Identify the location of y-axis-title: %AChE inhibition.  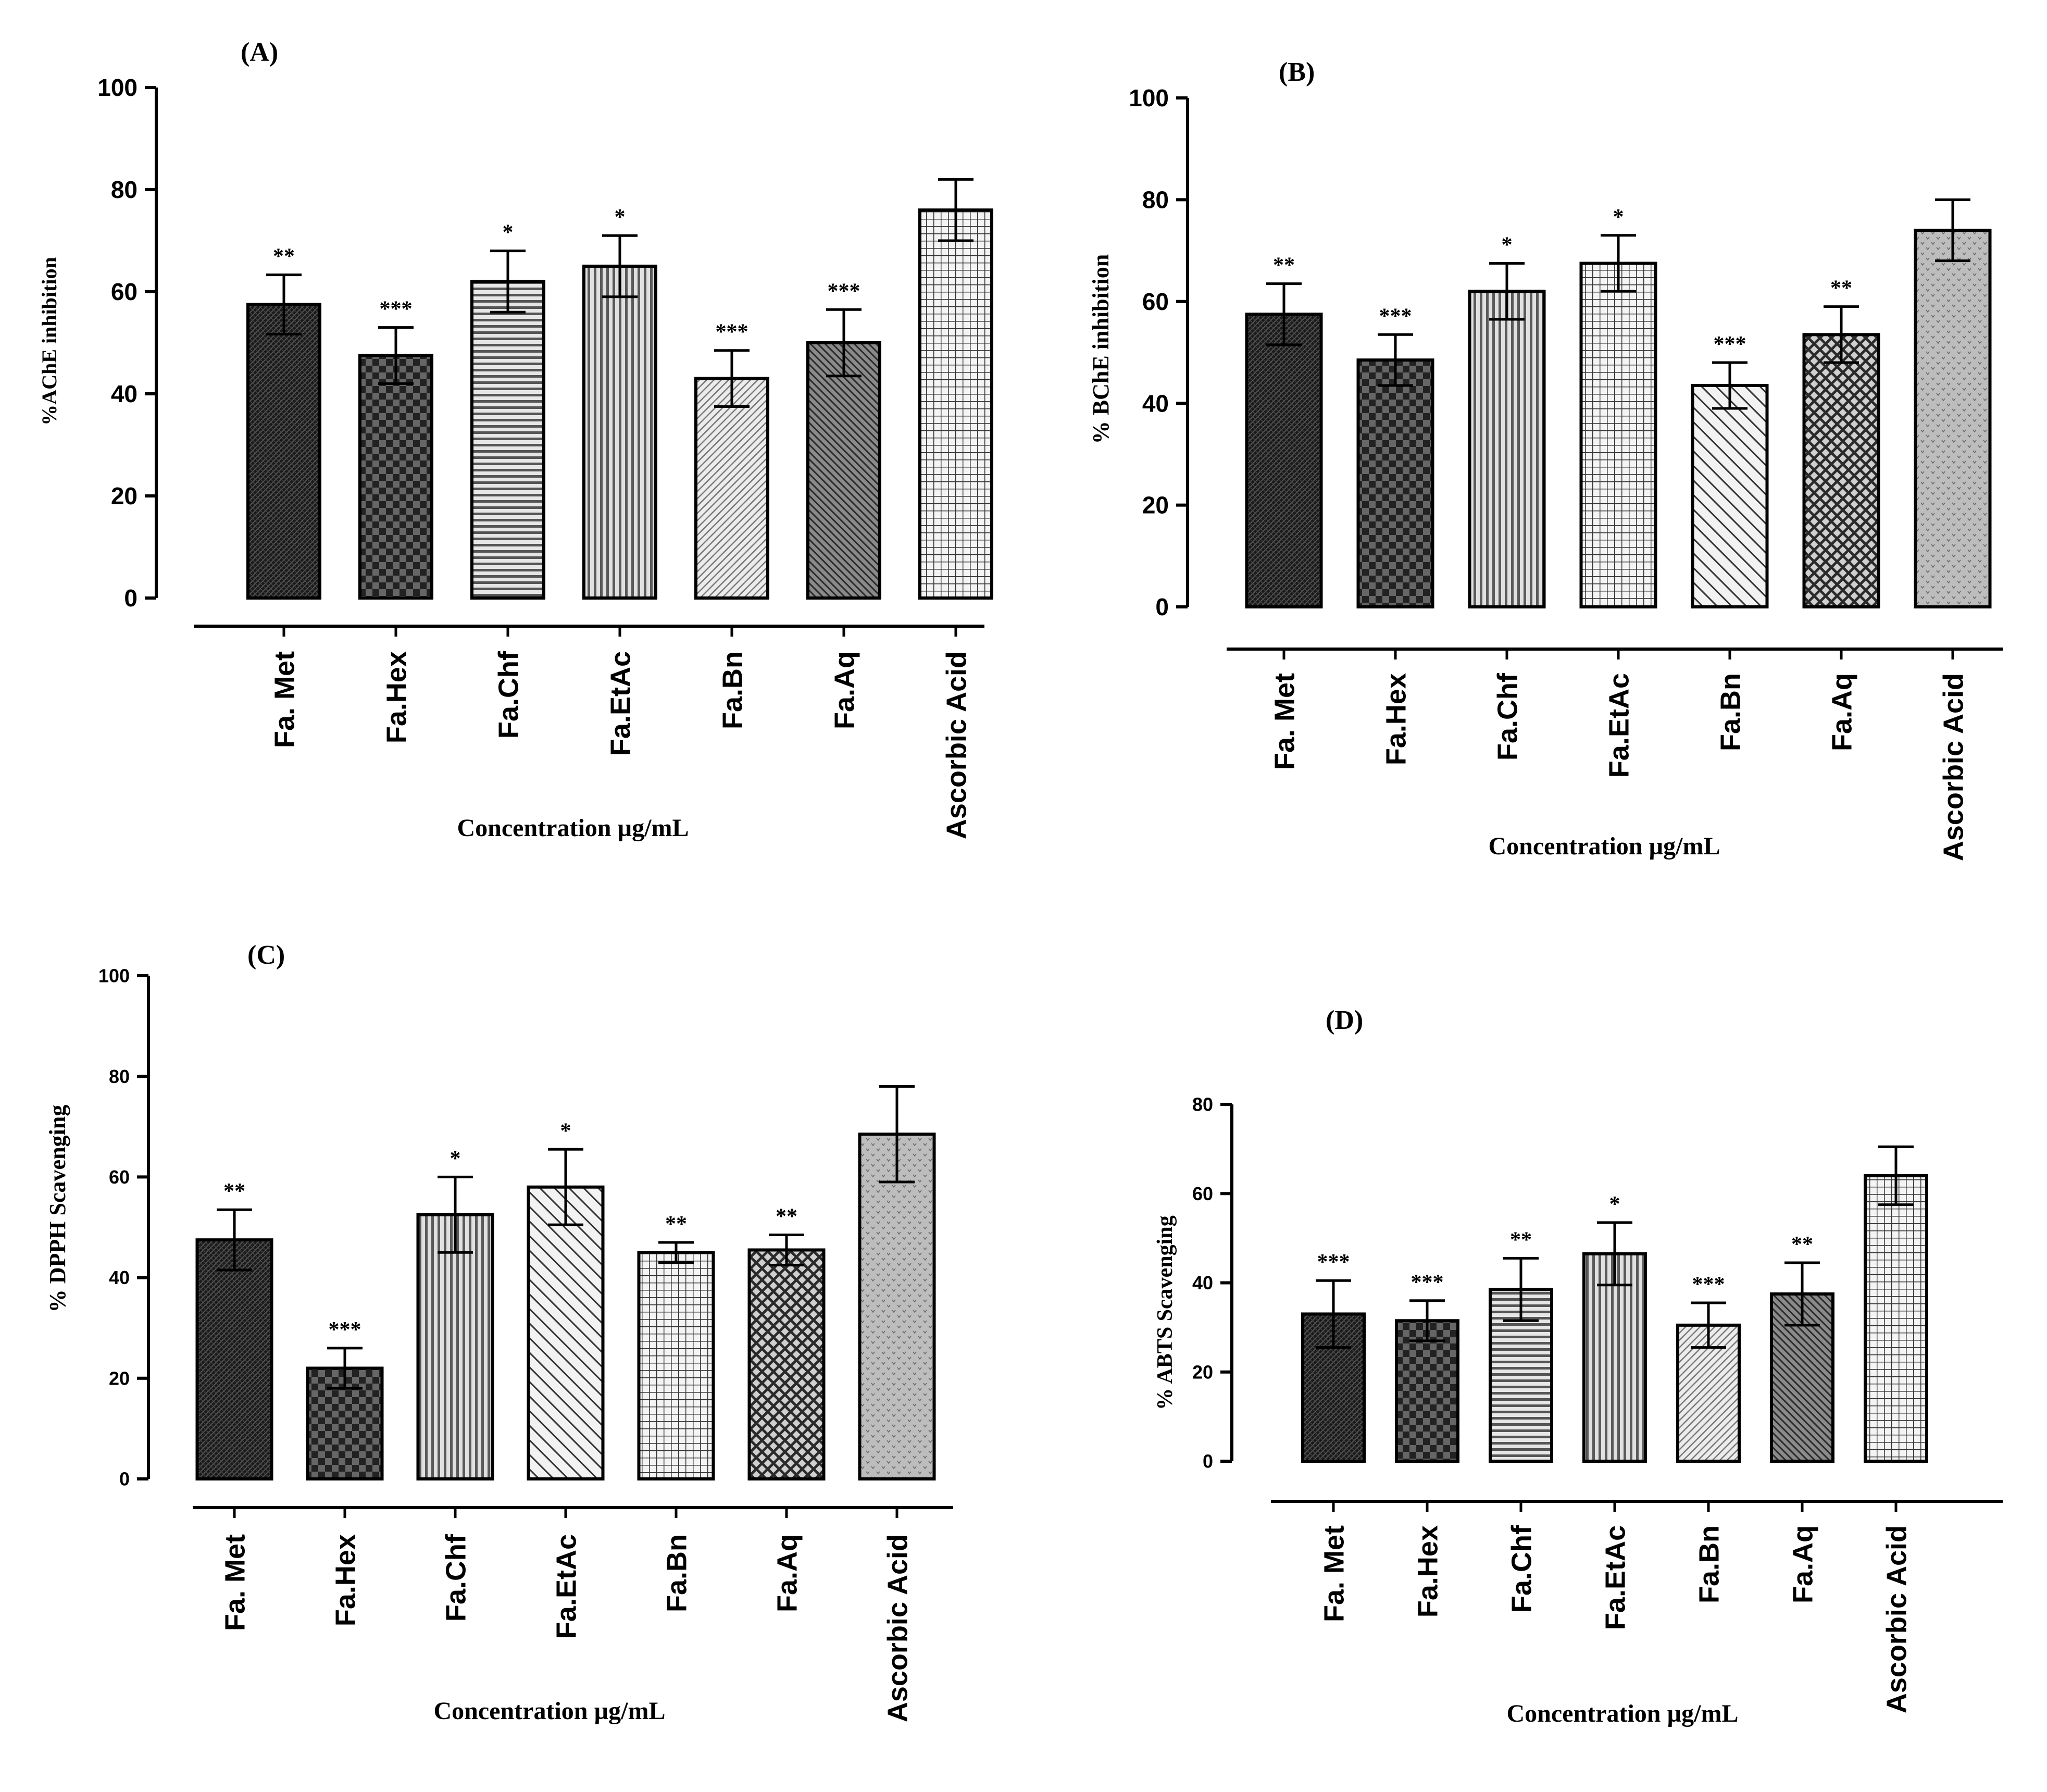
(49, 341).